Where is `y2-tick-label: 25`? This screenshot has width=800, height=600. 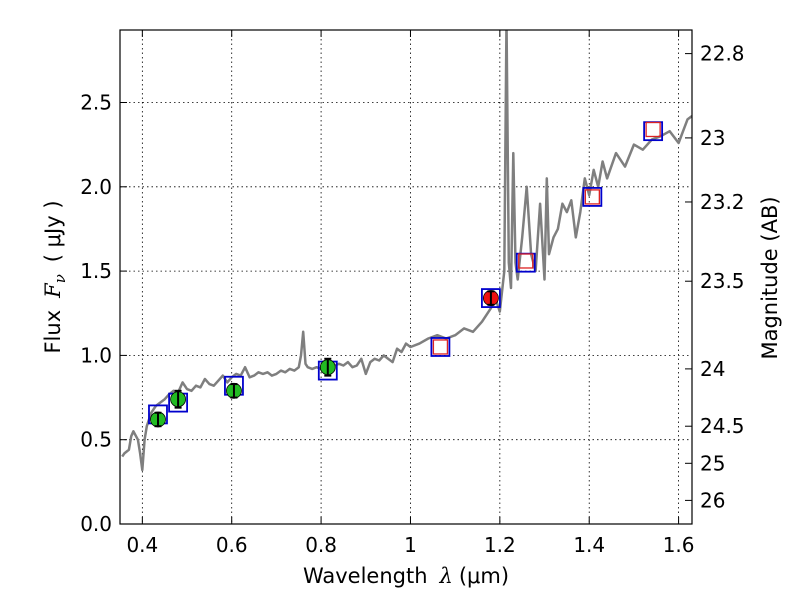 y2-tick-label: 25 is located at coordinates (712, 463).